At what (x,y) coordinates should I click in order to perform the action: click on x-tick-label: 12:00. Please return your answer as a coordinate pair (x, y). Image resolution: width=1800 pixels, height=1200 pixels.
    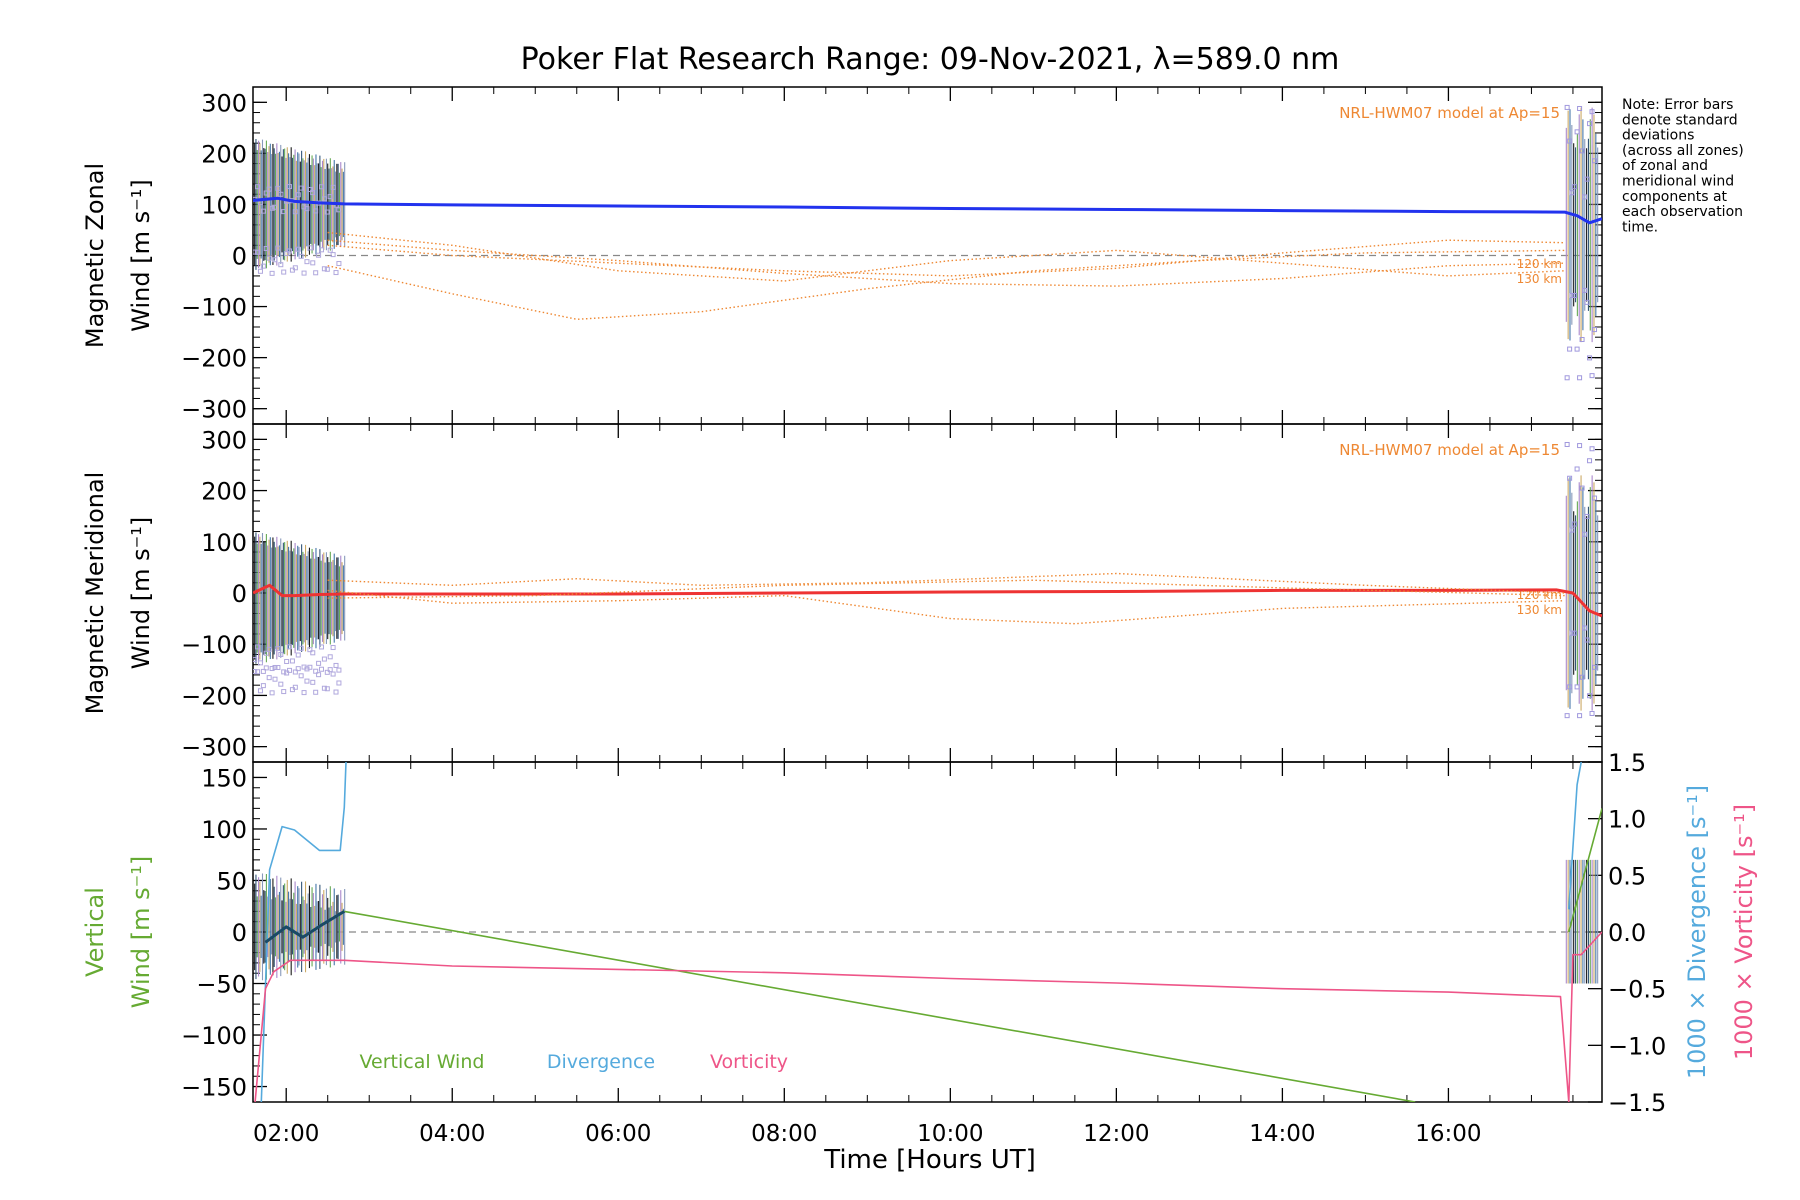
    Looking at the image, I should click on (1116, 1134).